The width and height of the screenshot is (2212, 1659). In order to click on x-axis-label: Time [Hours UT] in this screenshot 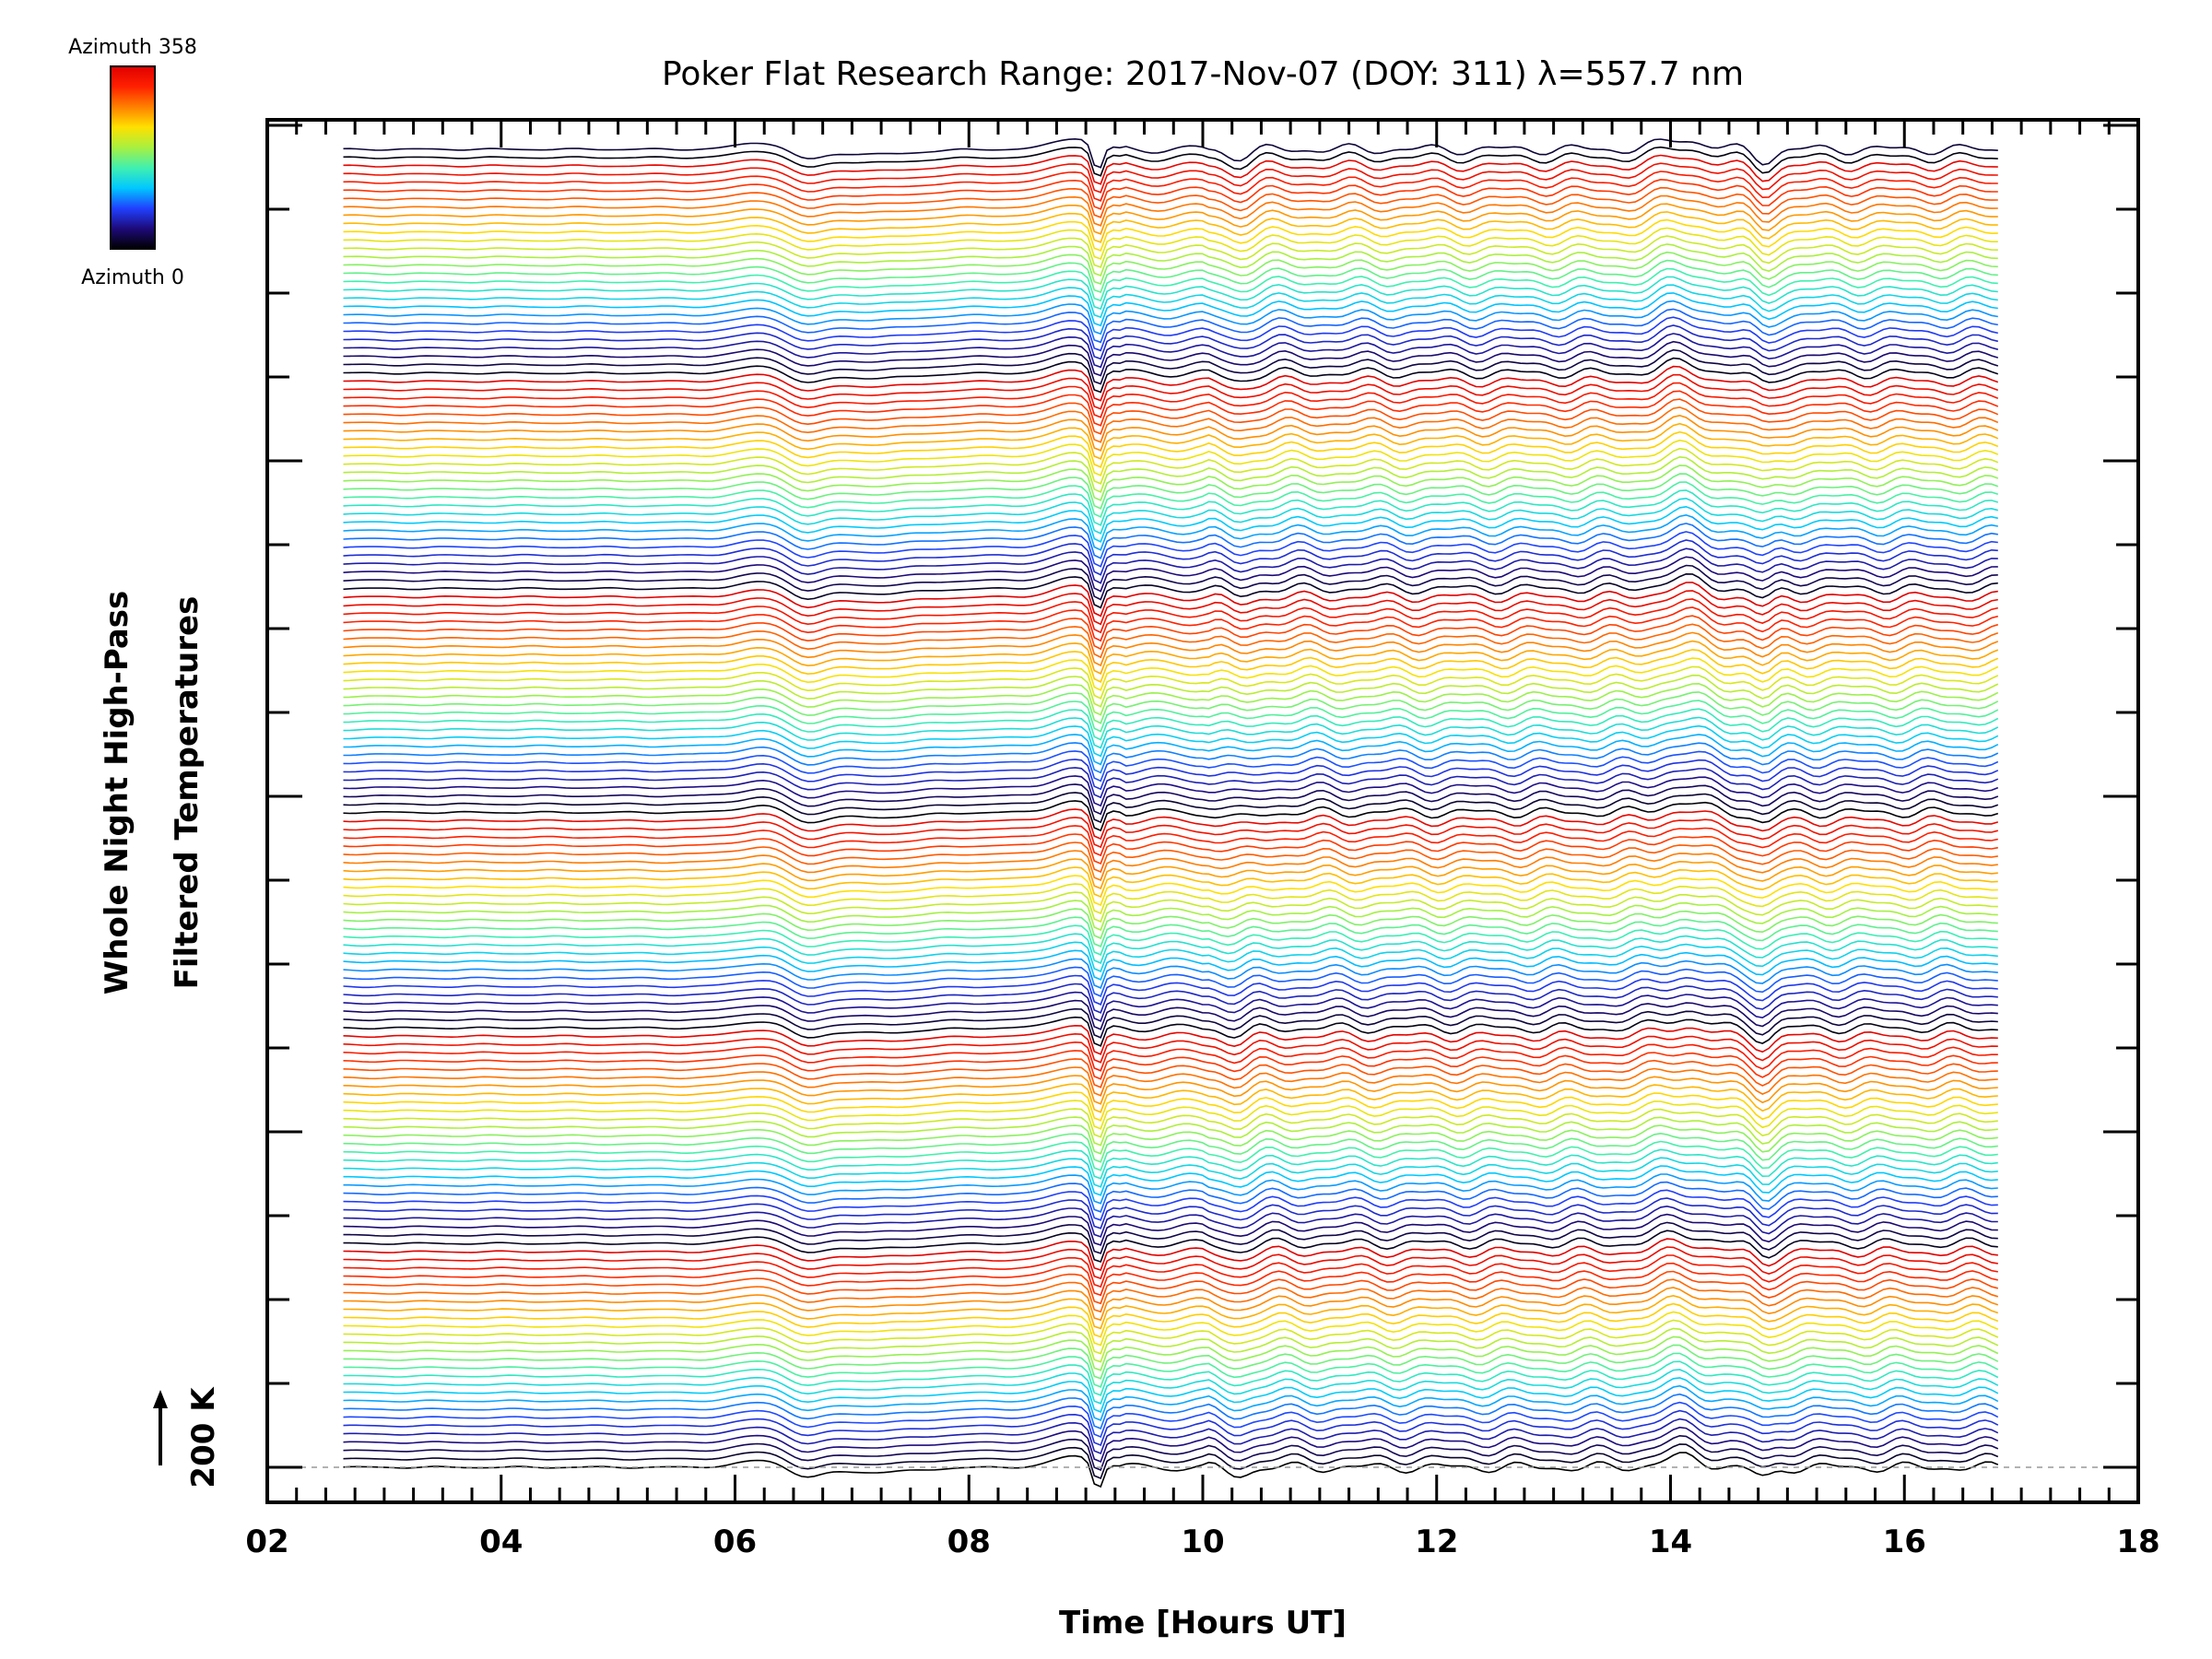, I will do `click(1203, 1623)`.